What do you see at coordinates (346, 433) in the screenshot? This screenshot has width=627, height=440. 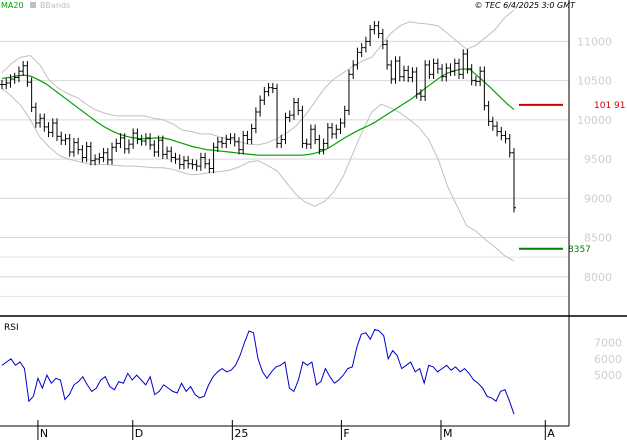 I see `x-axis-label: F` at bounding box center [346, 433].